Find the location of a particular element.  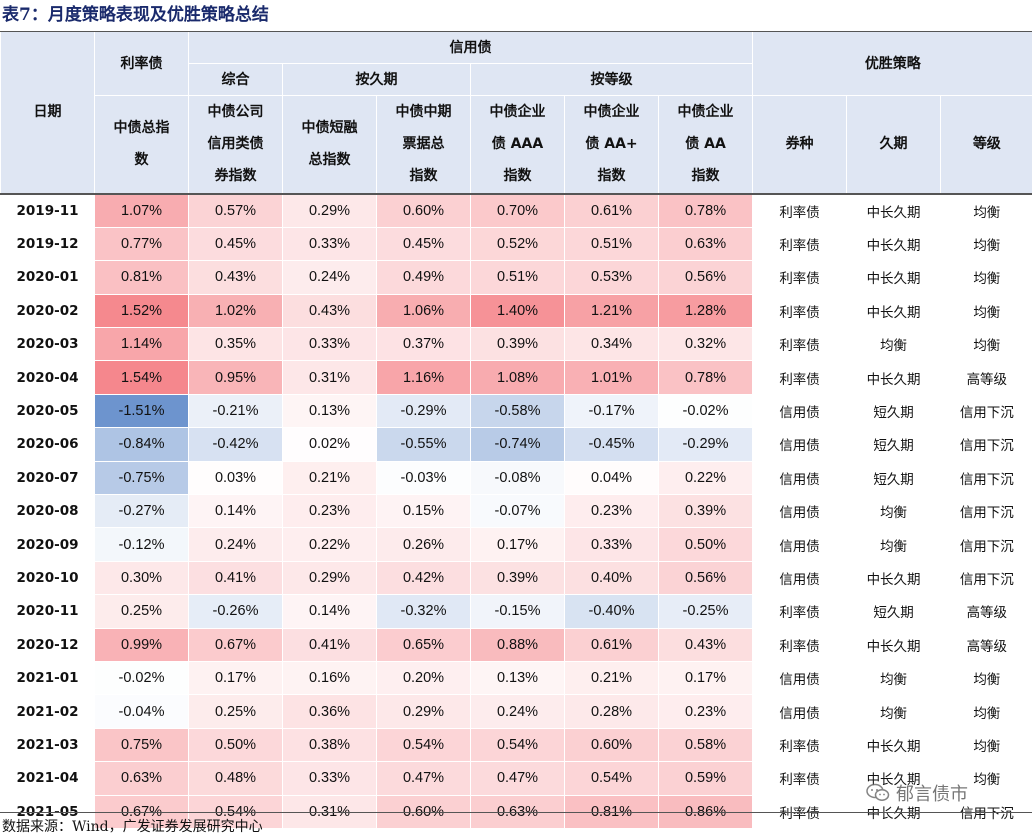

value-cell: 0.50% is located at coordinates (235, 745).